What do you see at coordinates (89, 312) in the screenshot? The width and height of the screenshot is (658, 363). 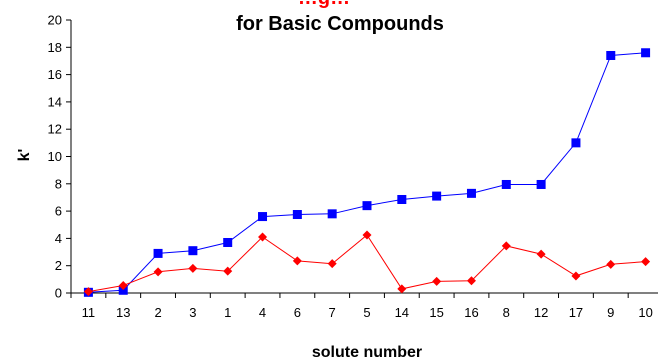 I see `x-tick-label-0: 11` at bounding box center [89, 312].